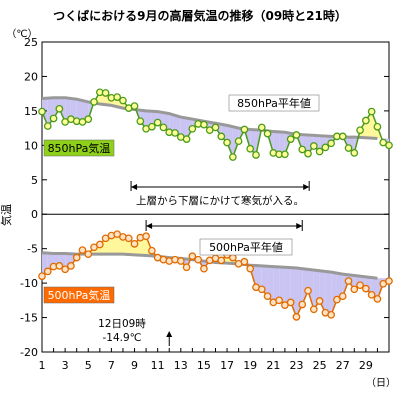  I want to click on x-tick-label: 23, so click(296, 365).